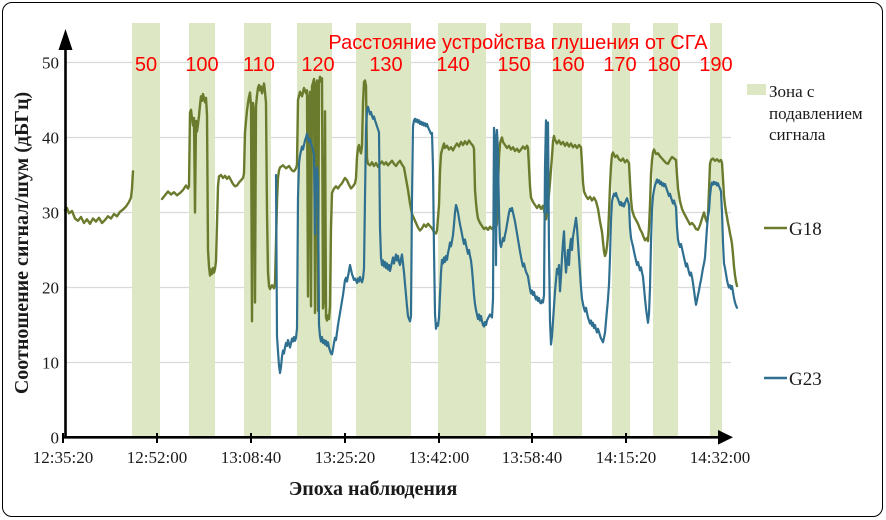  What do you see at coordinates (816, 113) in the screenshot?
I see `legend-zone-label-line2: подавлением` at bounding box center [816, 113].